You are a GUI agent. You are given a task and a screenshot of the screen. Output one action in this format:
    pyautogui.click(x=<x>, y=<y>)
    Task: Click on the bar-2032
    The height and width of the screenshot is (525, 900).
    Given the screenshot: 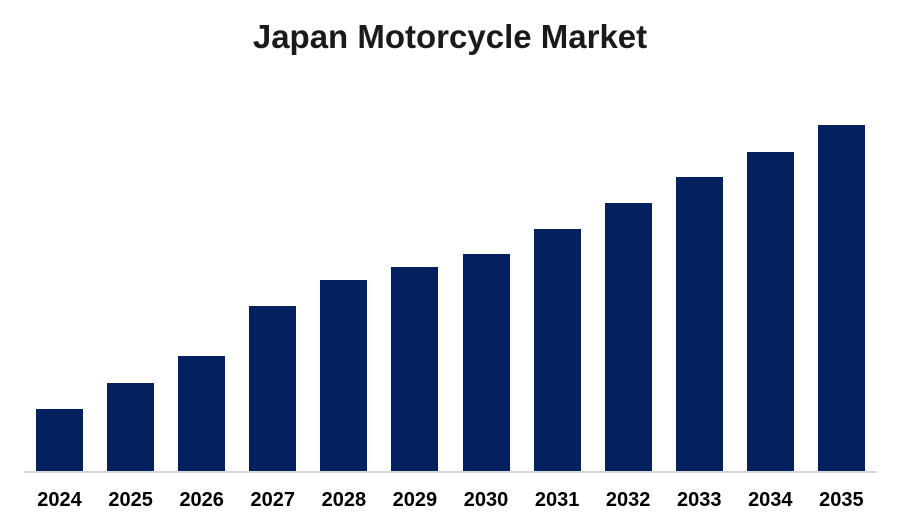 What is the action you would take?
    pyautogui.click(x=628, y=337)
    